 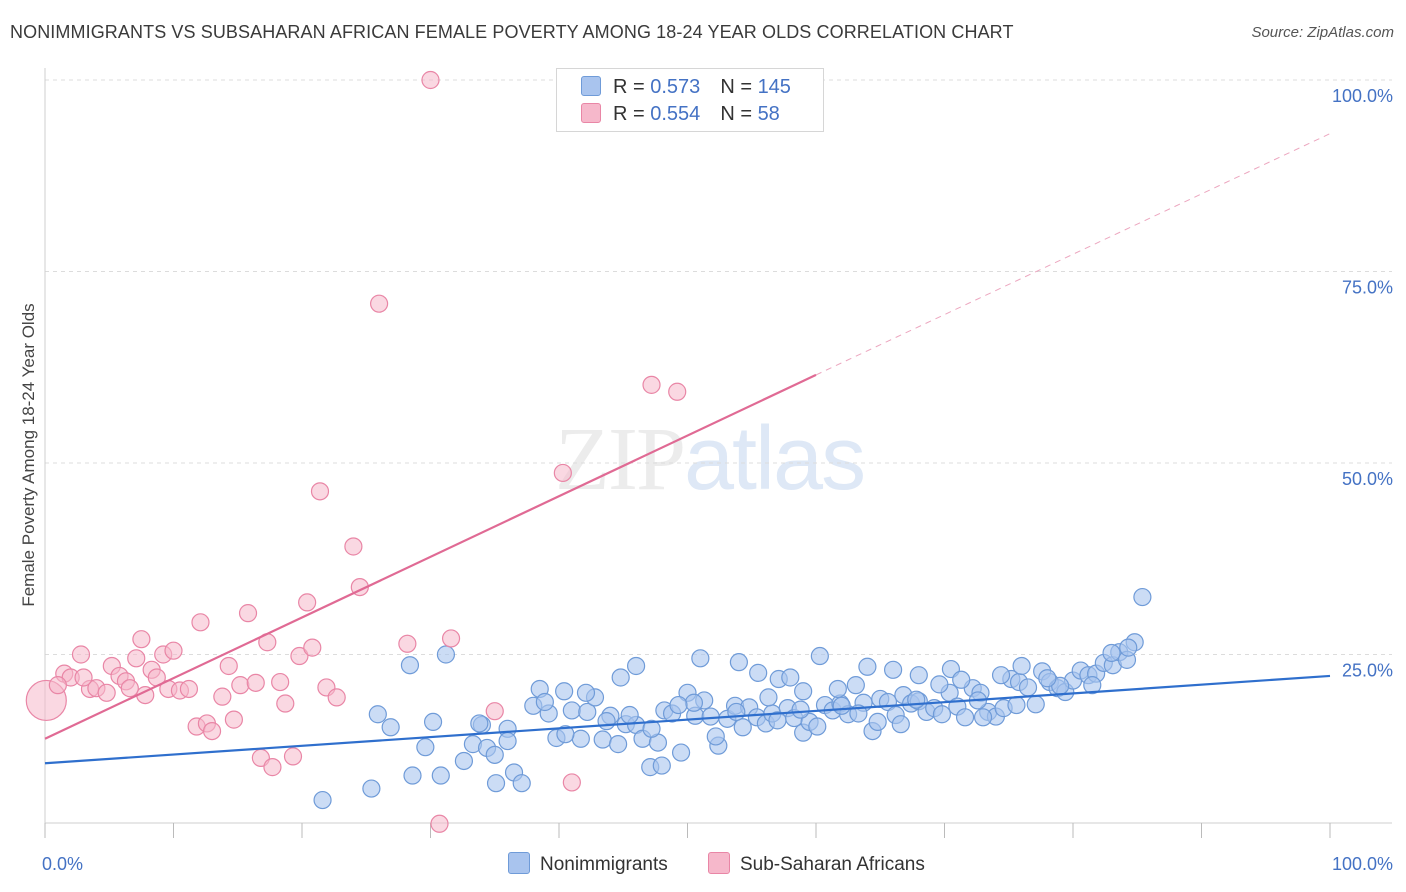 I want to click on legend-n-value: 58, so click(x=768, y=114).